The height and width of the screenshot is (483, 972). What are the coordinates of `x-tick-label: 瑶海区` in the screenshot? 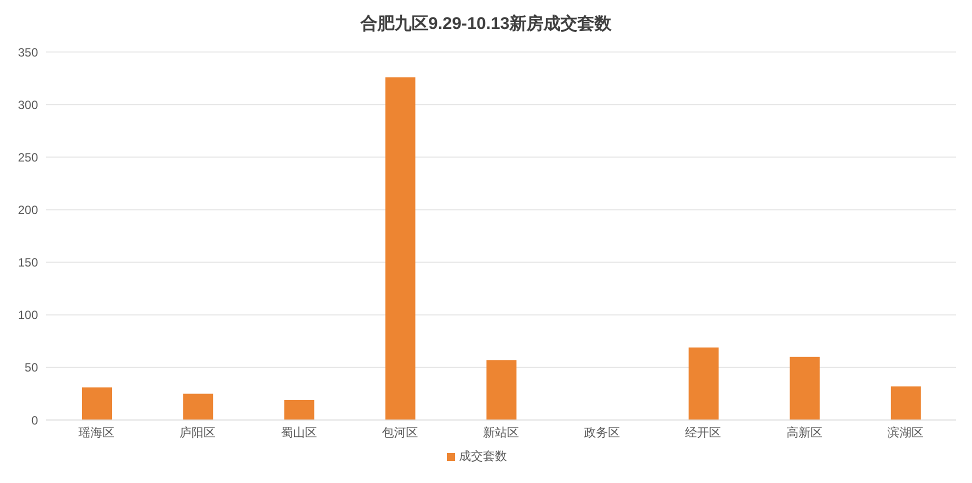 It's located at (96, 433).